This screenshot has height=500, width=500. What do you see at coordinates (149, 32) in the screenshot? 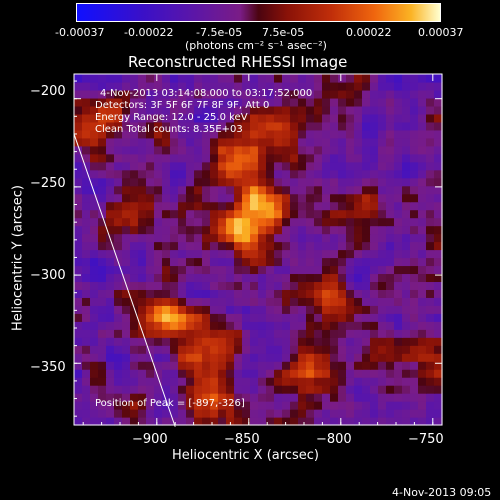
I see `colorbar-tick: -0.00022` at bounding box center [149, 32].